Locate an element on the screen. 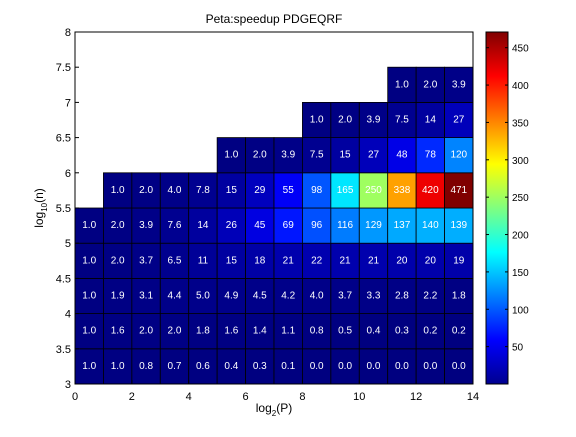 This screenshot has width=576, height=437. cell-value-label: 29 is located at coordinates (260, 190).